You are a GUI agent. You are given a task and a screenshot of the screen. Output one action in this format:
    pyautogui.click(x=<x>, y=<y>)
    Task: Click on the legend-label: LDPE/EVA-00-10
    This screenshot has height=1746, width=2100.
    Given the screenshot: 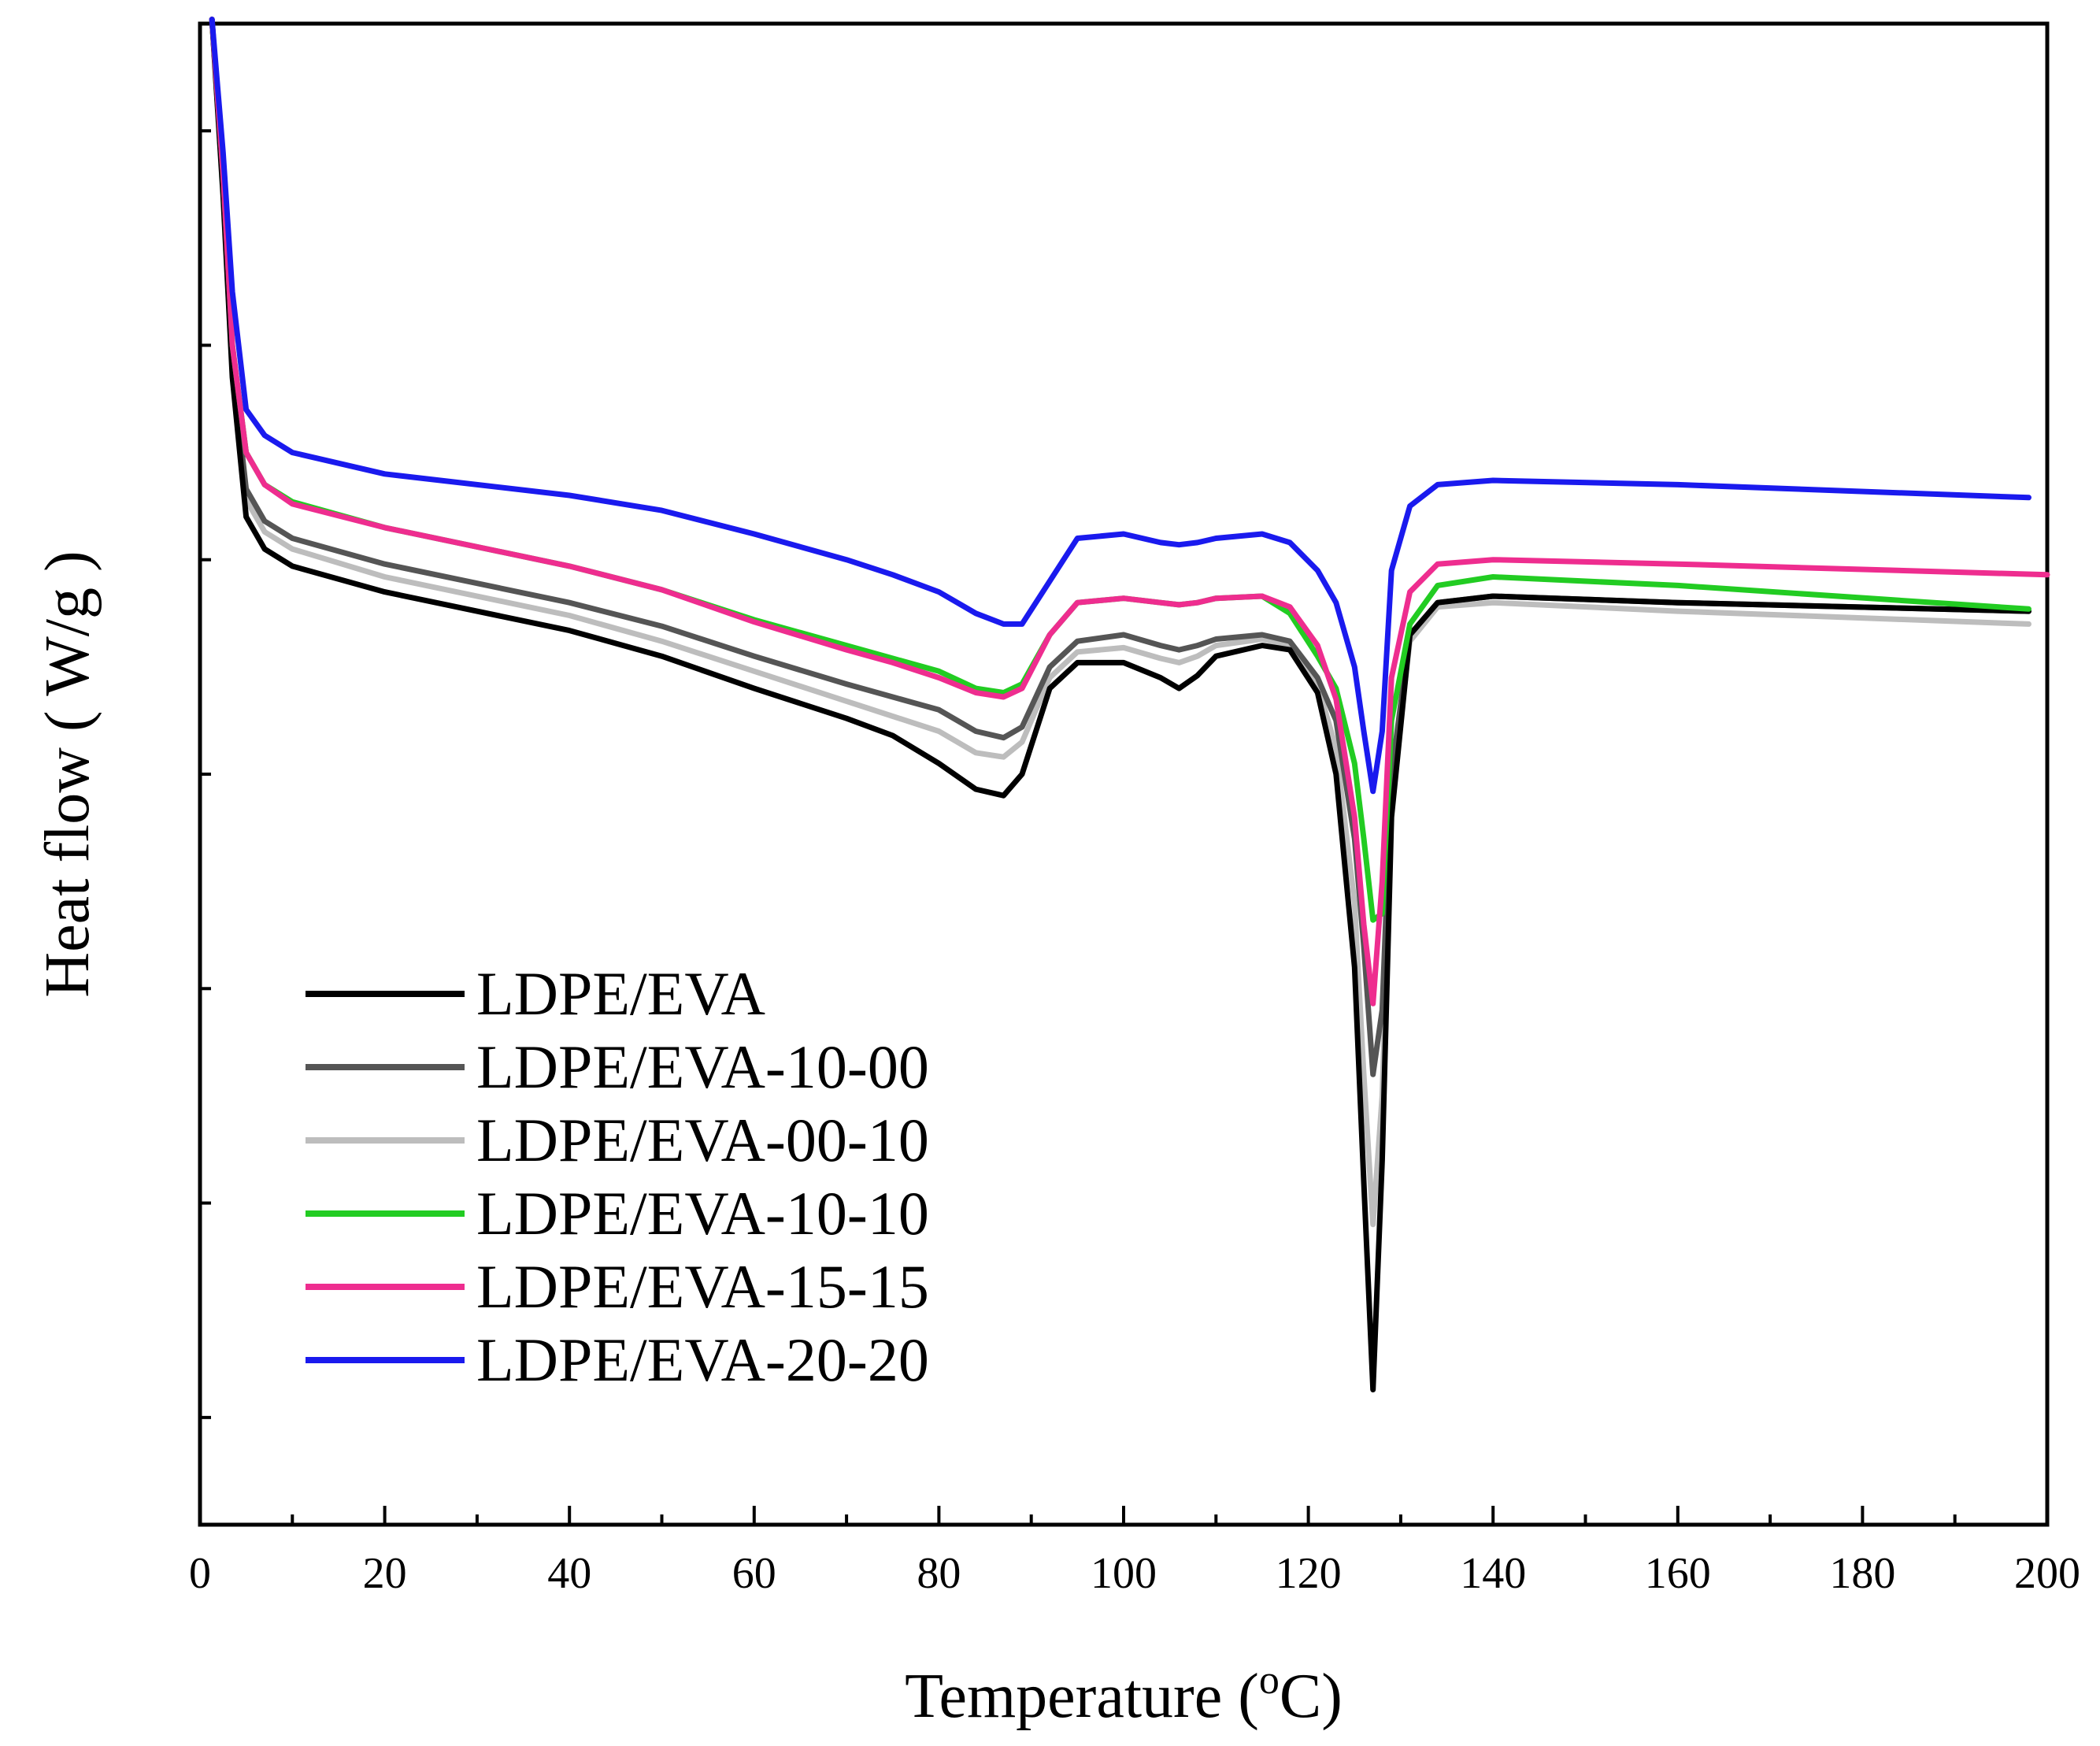 What is the action you would take?
    pyautogui.click(x=703, y=1140)
    